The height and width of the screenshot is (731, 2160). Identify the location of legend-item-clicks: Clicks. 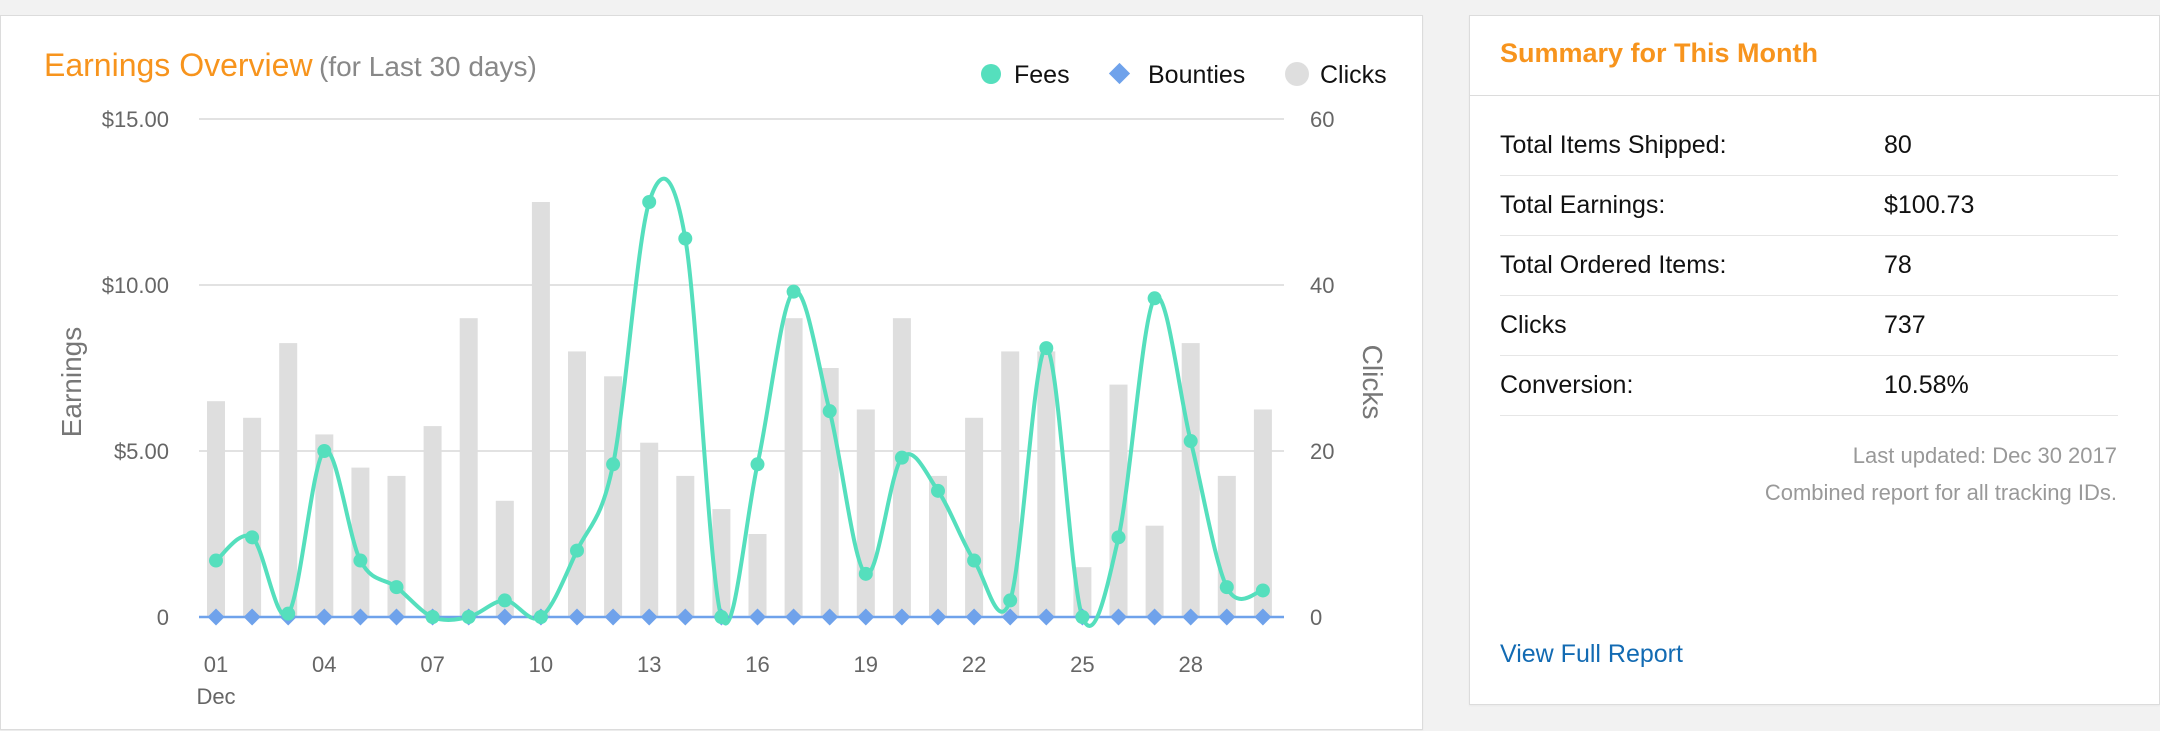
(1336, 75).